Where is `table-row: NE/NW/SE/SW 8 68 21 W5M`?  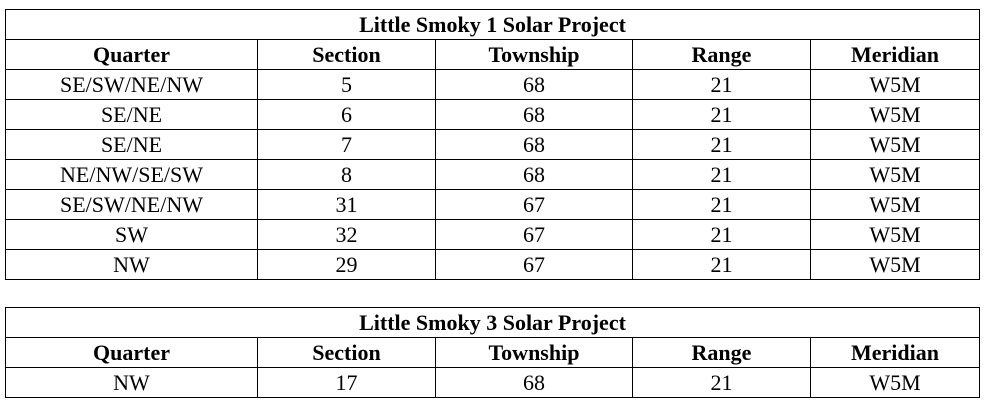
table-row: NE/NW/SE/SW 8 68 21 W5M is located at coordinates (493, 174).